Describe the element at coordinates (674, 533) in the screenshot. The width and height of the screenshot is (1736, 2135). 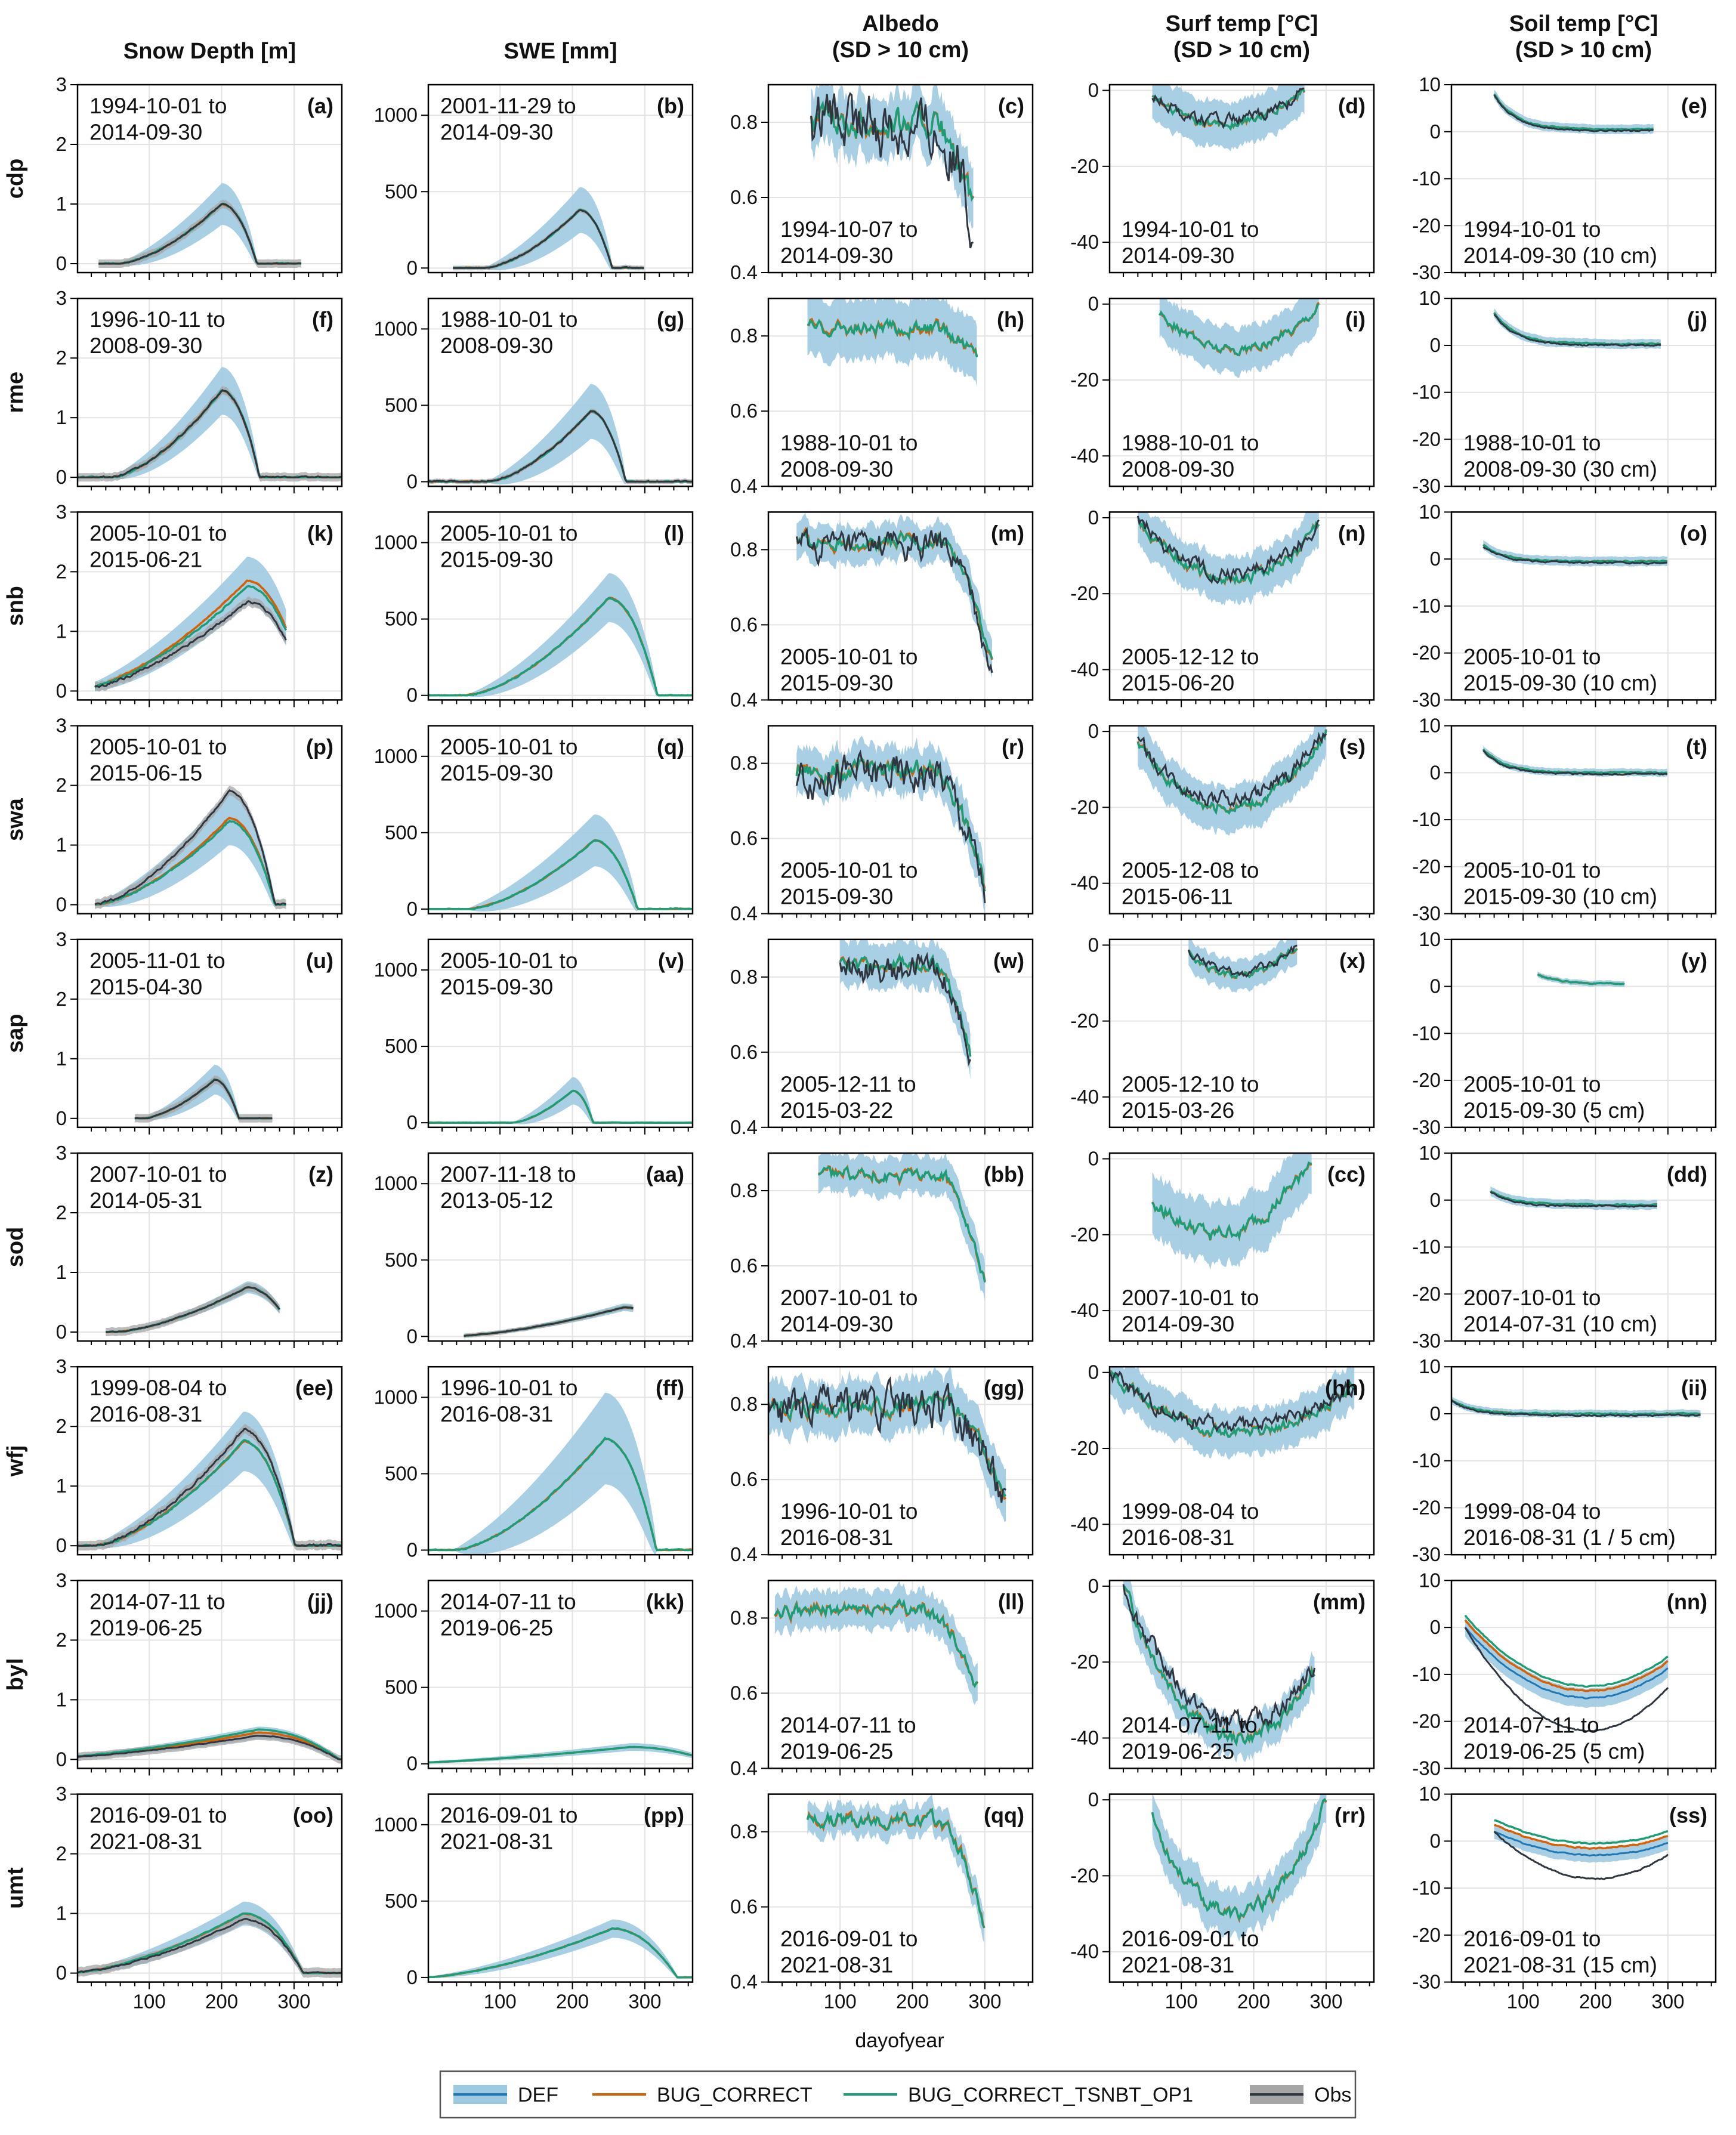
I see `panel-letter: (l)` at that location.